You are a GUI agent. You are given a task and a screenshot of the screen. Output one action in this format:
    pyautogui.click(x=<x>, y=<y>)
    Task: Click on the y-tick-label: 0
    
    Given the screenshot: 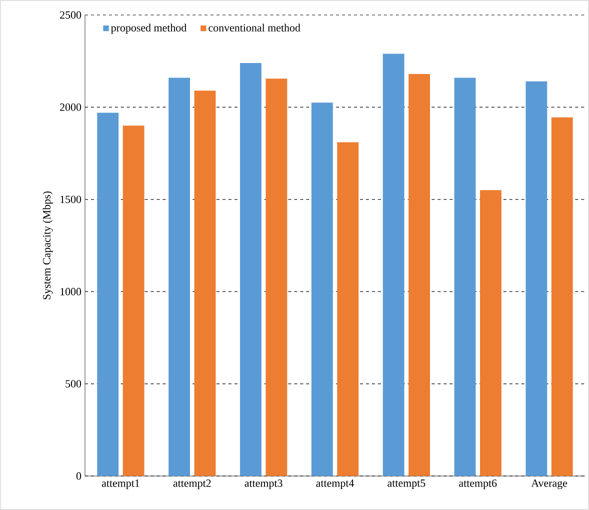 What is the action you would take?
    pyautogui.click(x=79, y=476)
    